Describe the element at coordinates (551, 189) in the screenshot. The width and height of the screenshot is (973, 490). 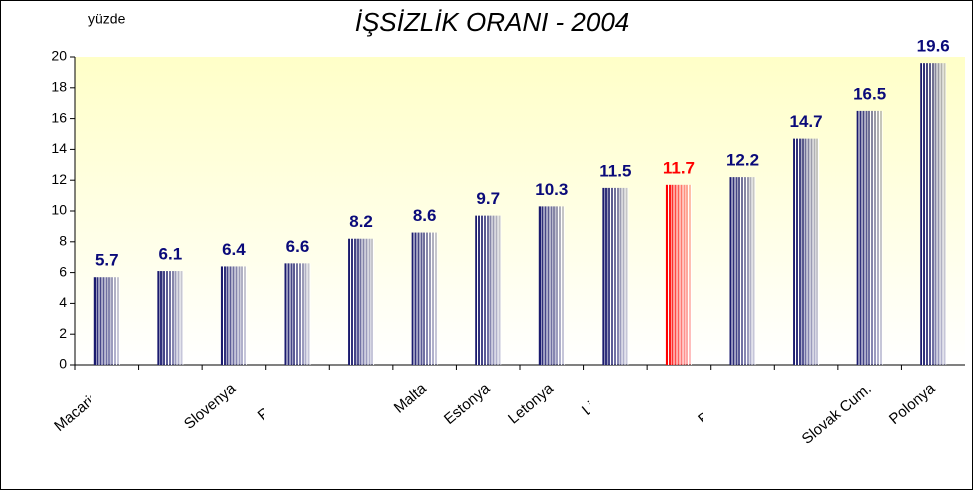
I see `value-label: 10.3` at that location.